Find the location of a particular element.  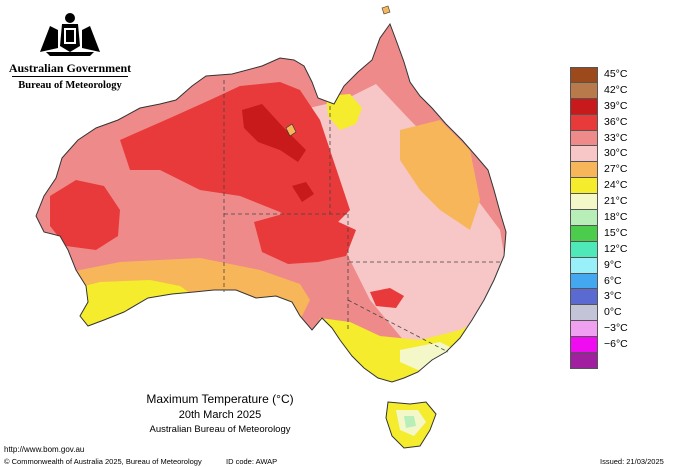

government-title: Australian Government is located at coordinates (70, 68).